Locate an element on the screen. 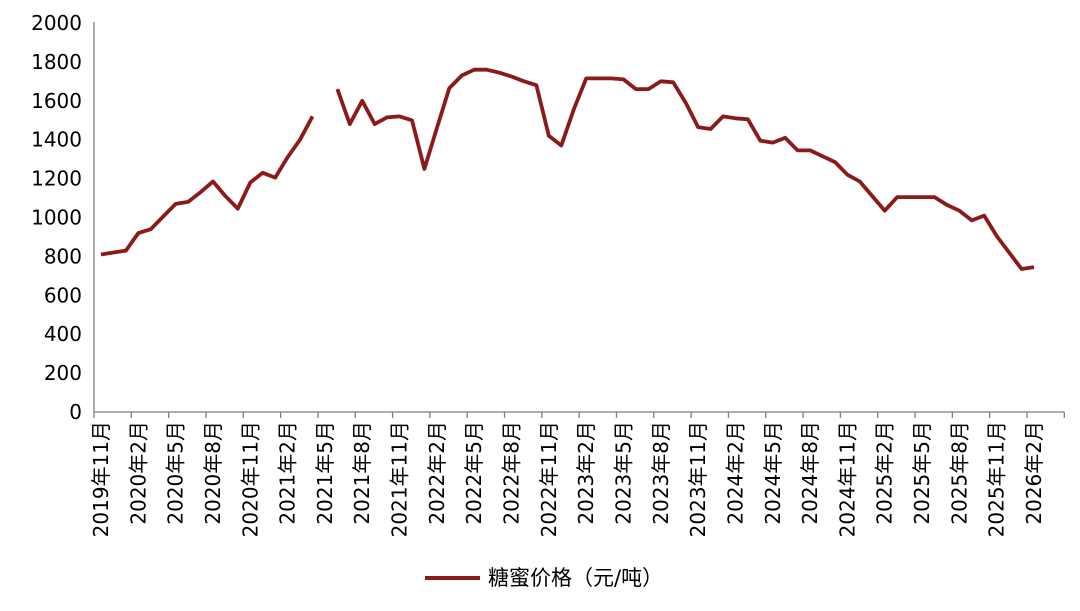  x-axis-tick-label: 2023年2月 is located at coordinates (586, 473).